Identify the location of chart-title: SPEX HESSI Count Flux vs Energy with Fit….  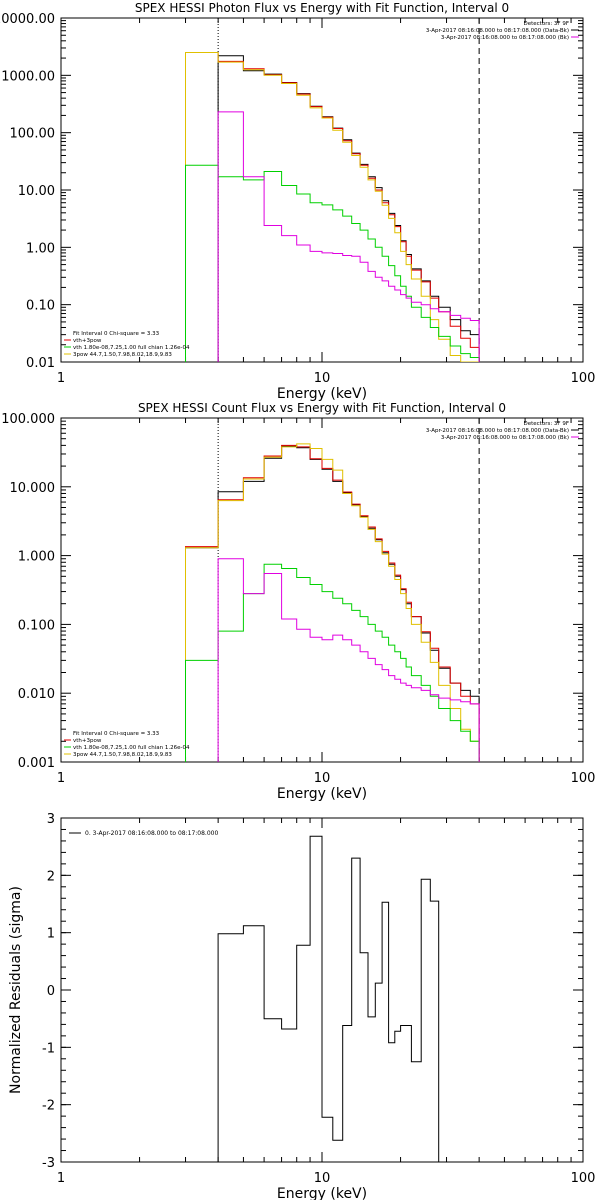
(322, 408).